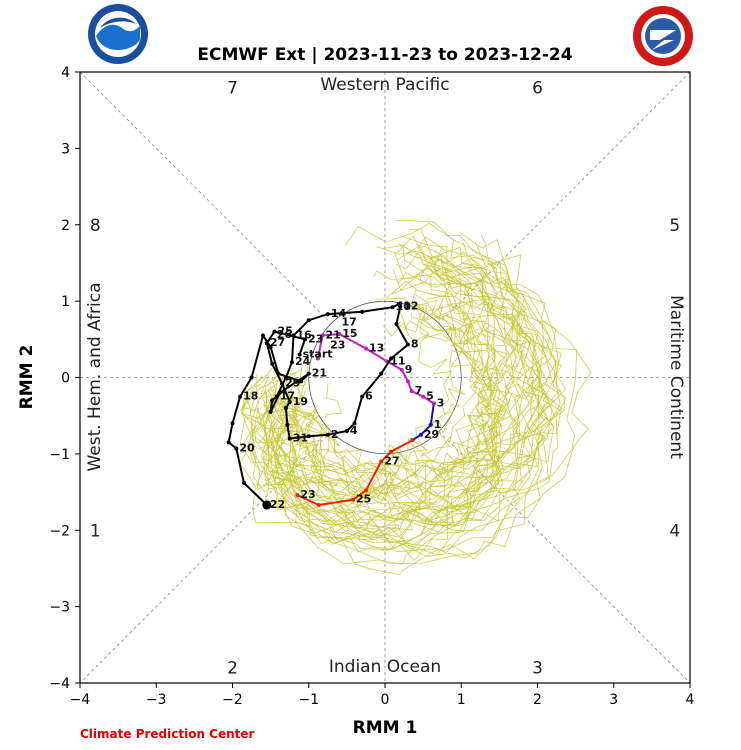  I want to click on phase-label: 7, so click(232, 88).